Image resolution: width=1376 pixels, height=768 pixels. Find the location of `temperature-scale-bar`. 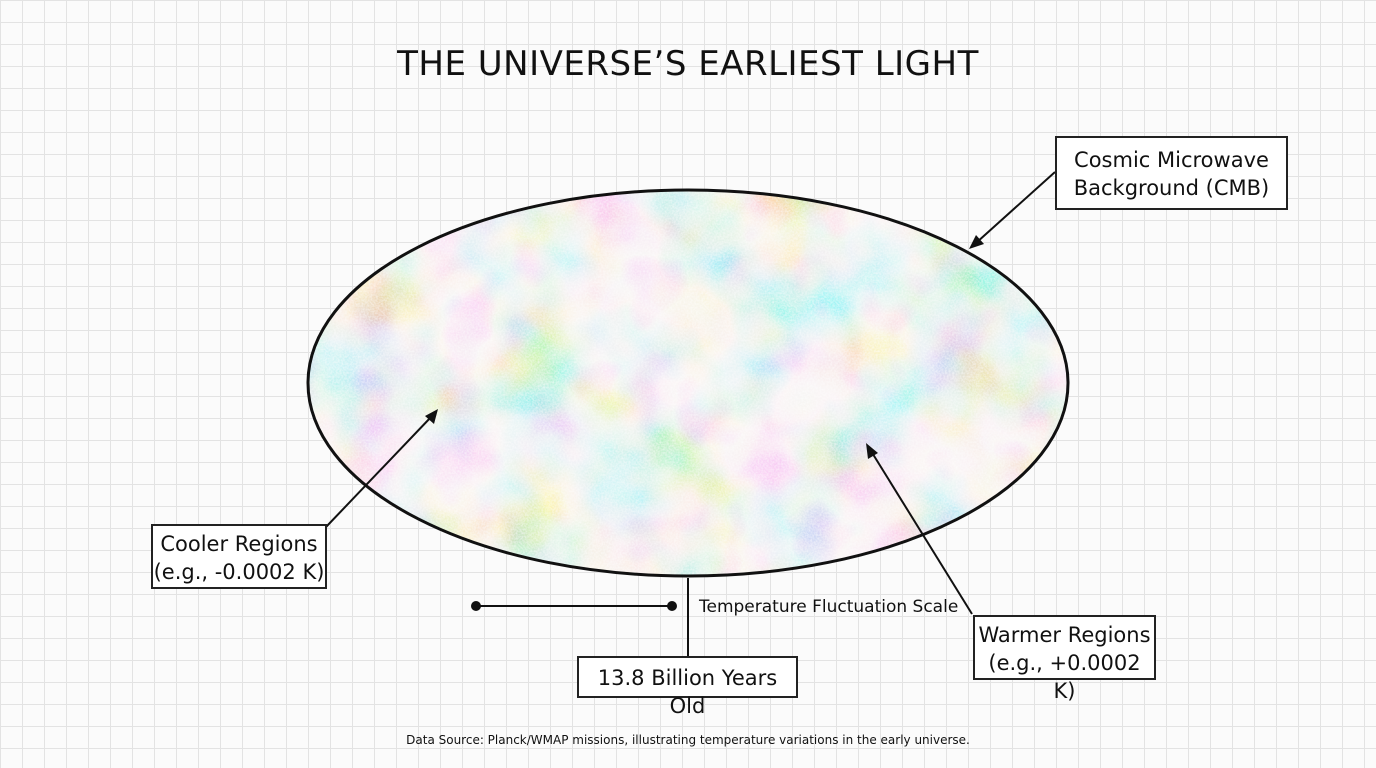

temperature-scale-bar is located at coordinates (574, 606).